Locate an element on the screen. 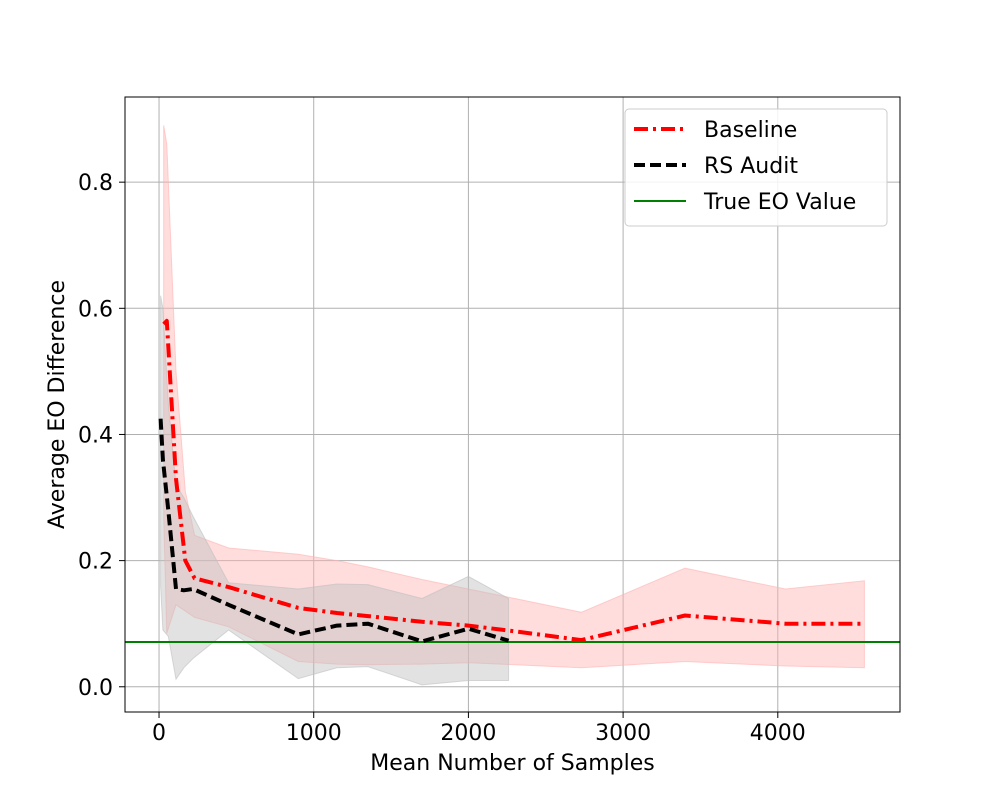 The height and width of the screenshot is (800, 1000). x-axis-label: Mean Number of Samples is located at coordinates (512, 763).